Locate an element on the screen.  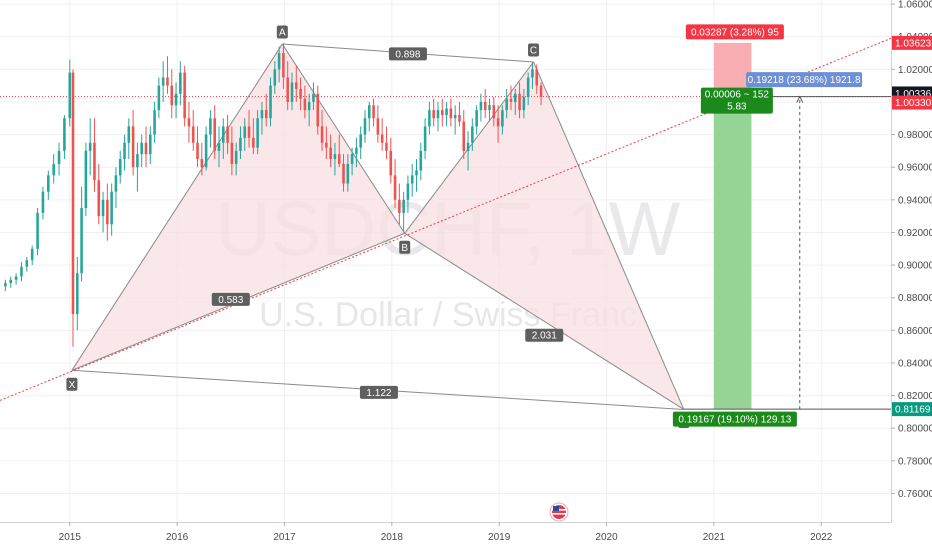
us-flag-icon is located at coordinates (559, 512).